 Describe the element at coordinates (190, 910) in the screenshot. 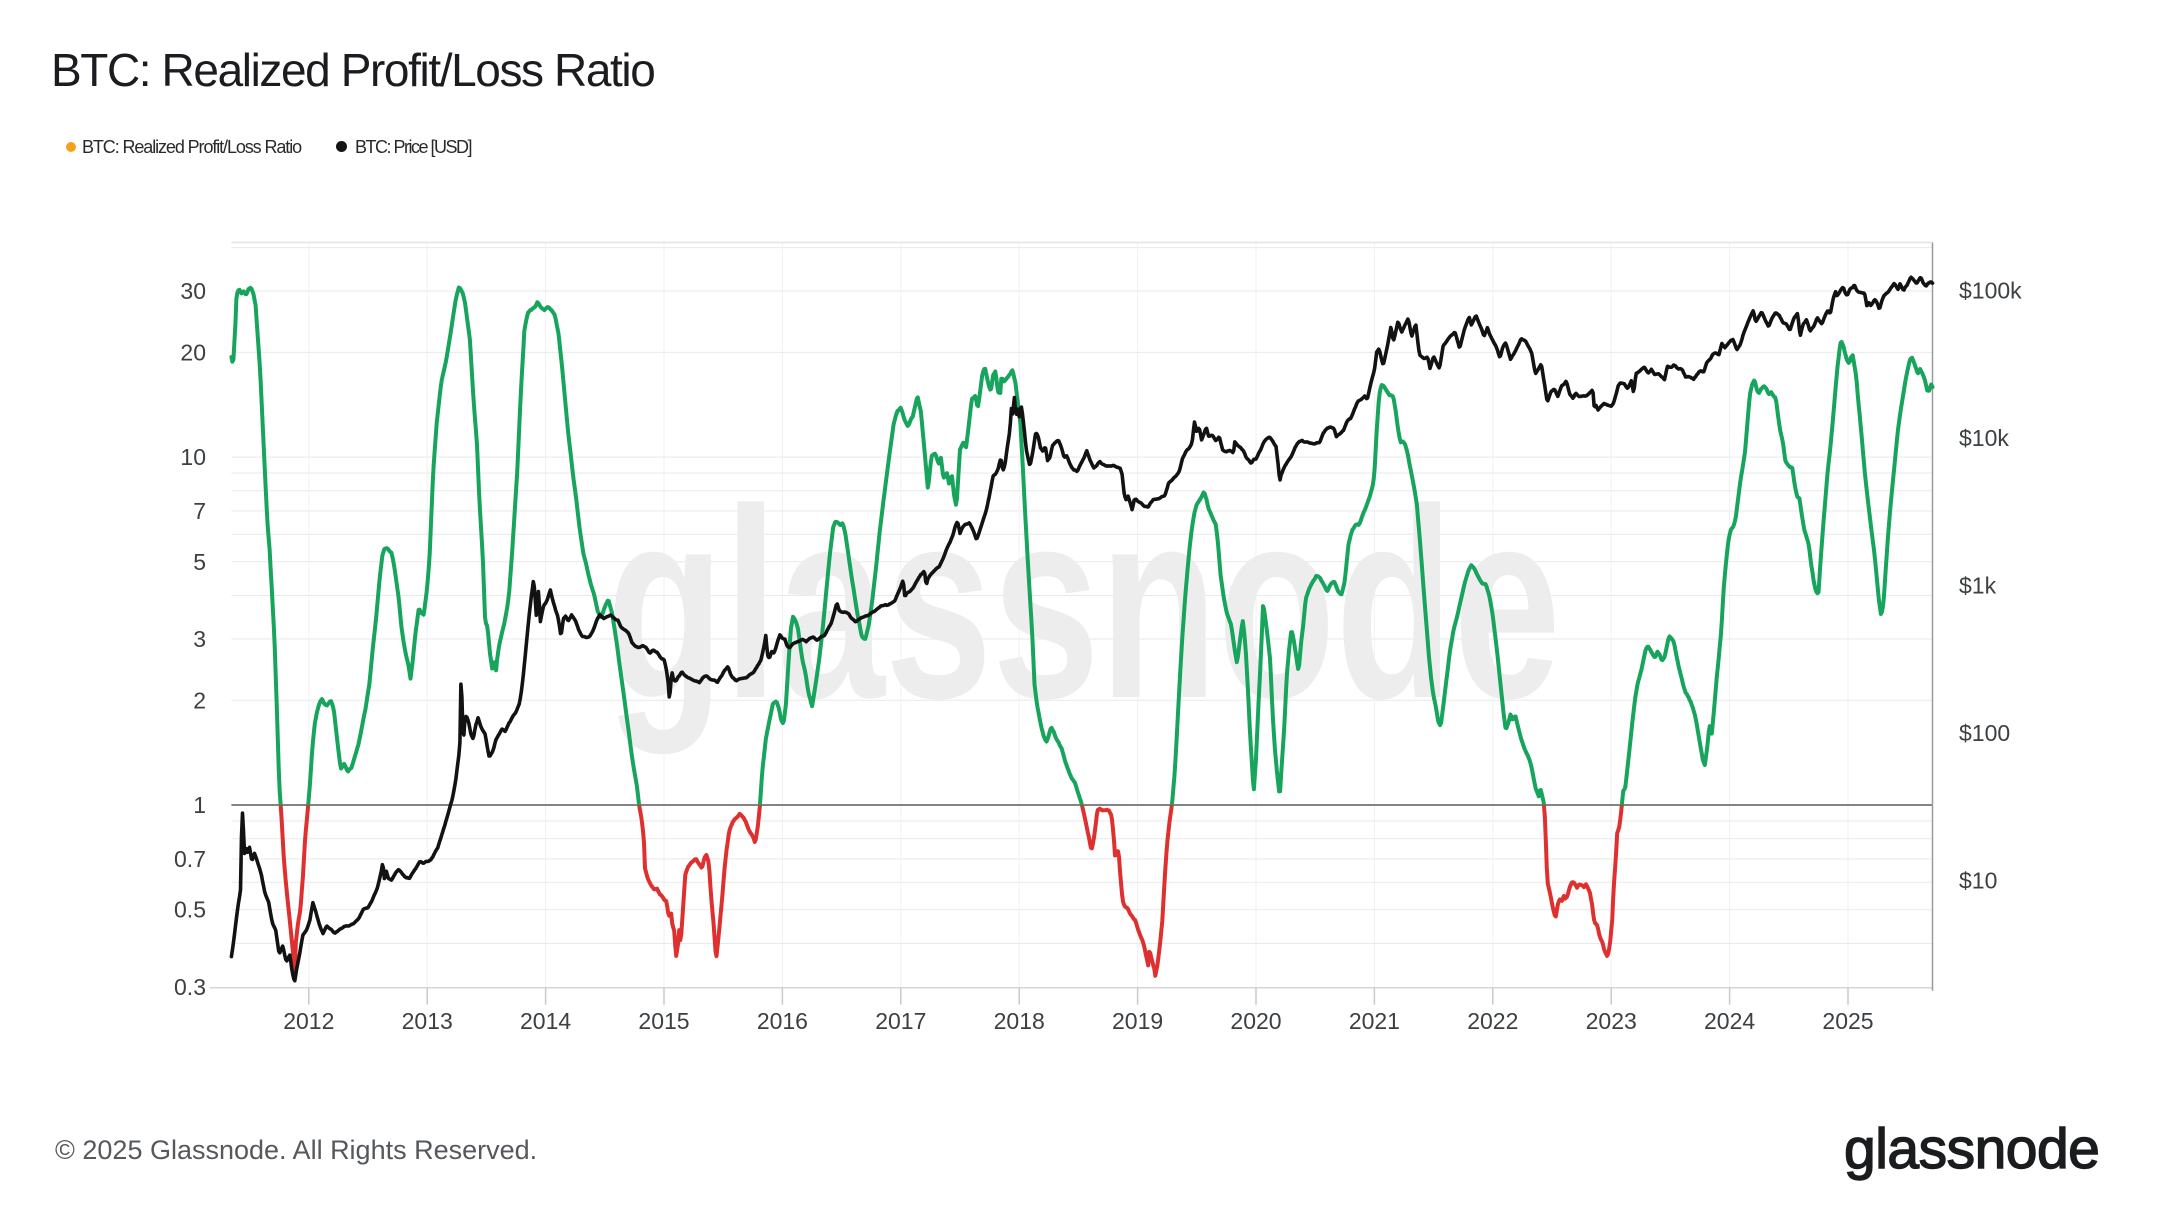

I see `svg-text: 0.5` at that location.